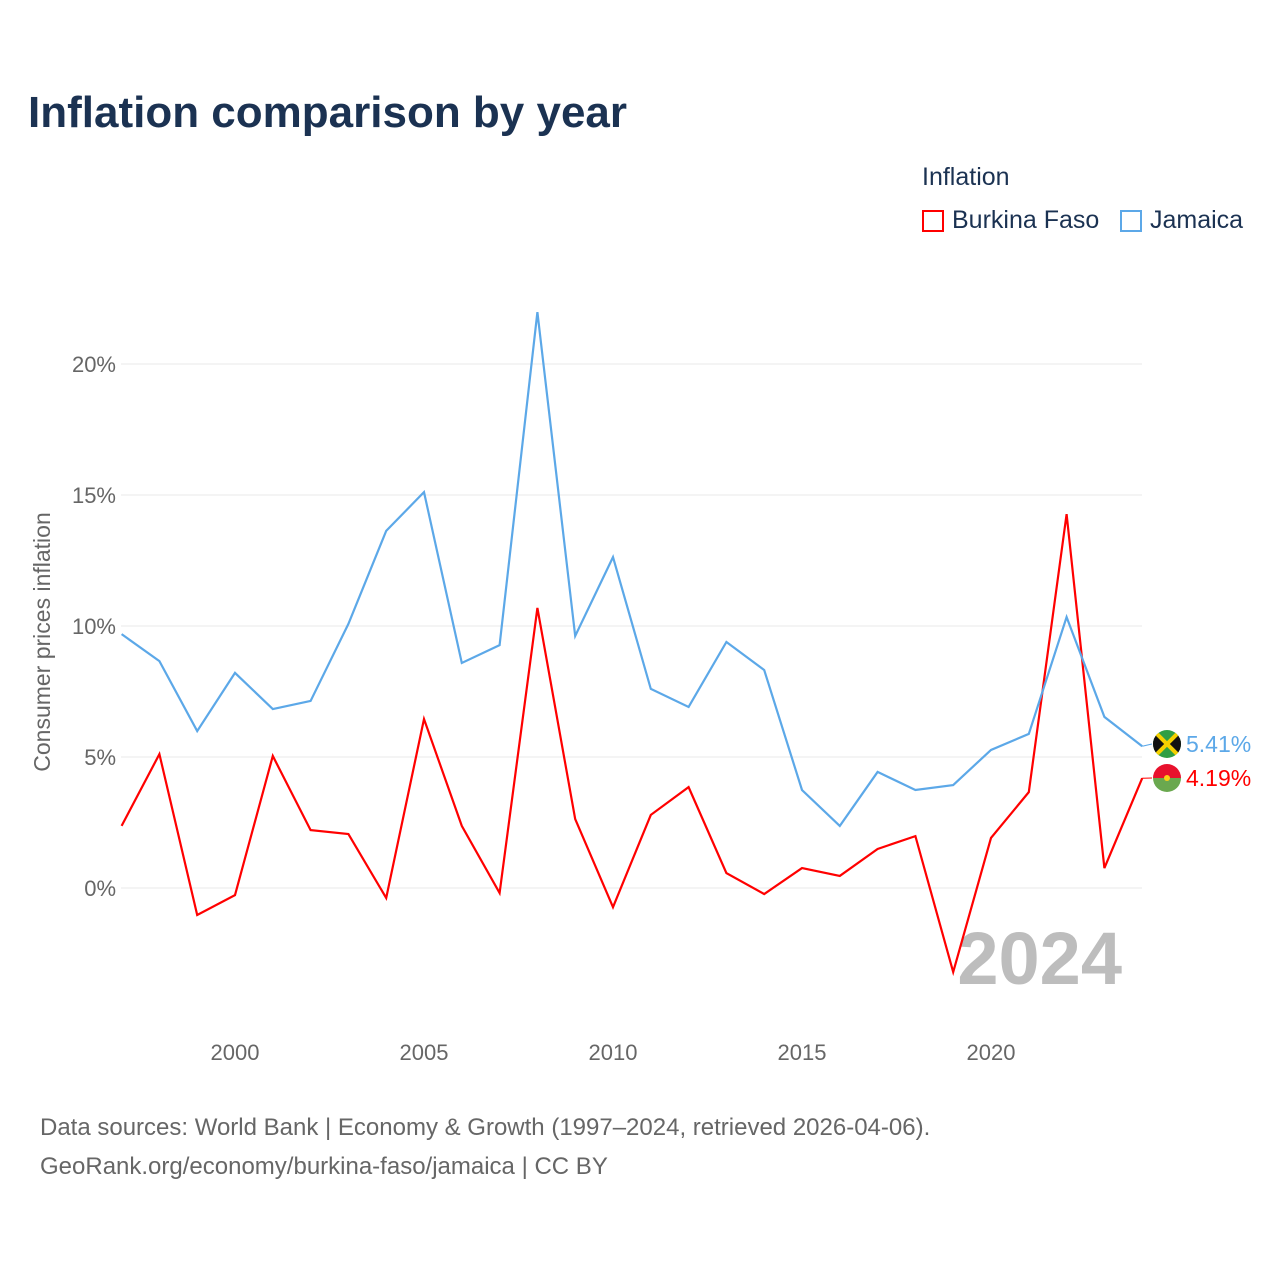 This screenshot has height=1280, width=1280. What do you see at coordinates (613, 1052) in the screenshot?
I see `x-tick-label: 2010` at bounding box center [613, 1052].